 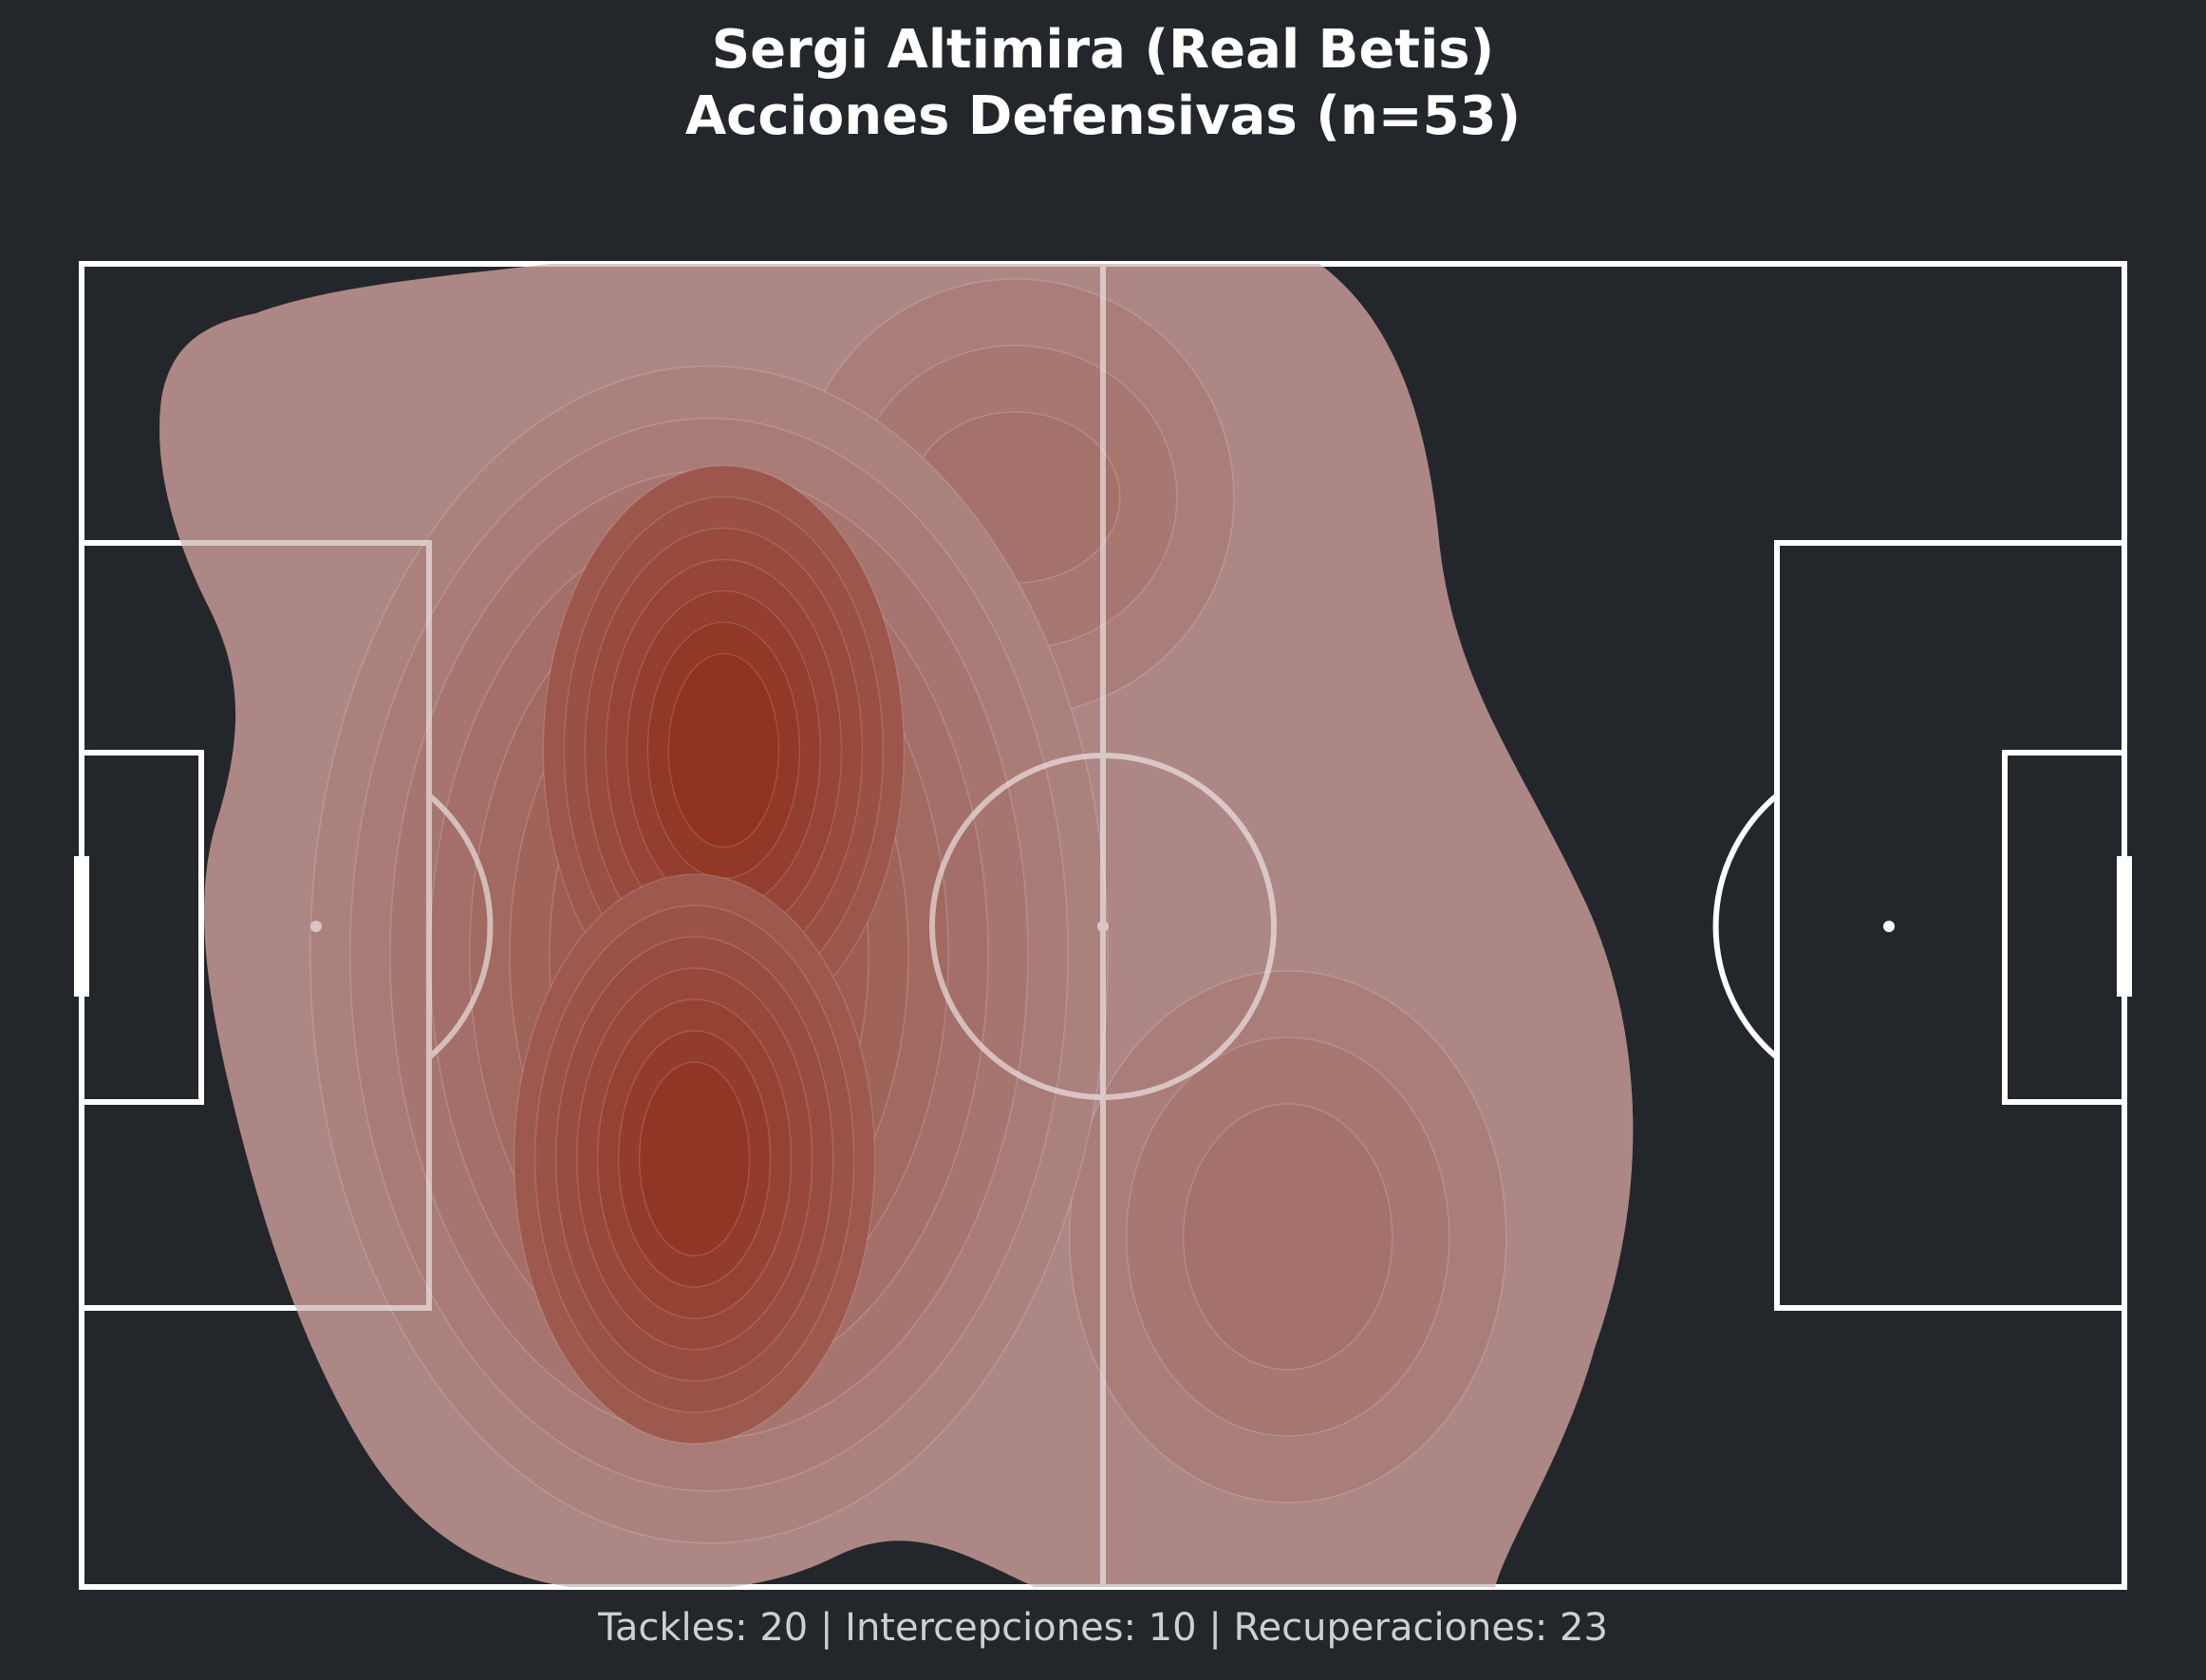 What do you see at coordinates (1173, 1628) in the screenshot?
I see `interceptions-value: 10` at bounding box center [1173, 1628].